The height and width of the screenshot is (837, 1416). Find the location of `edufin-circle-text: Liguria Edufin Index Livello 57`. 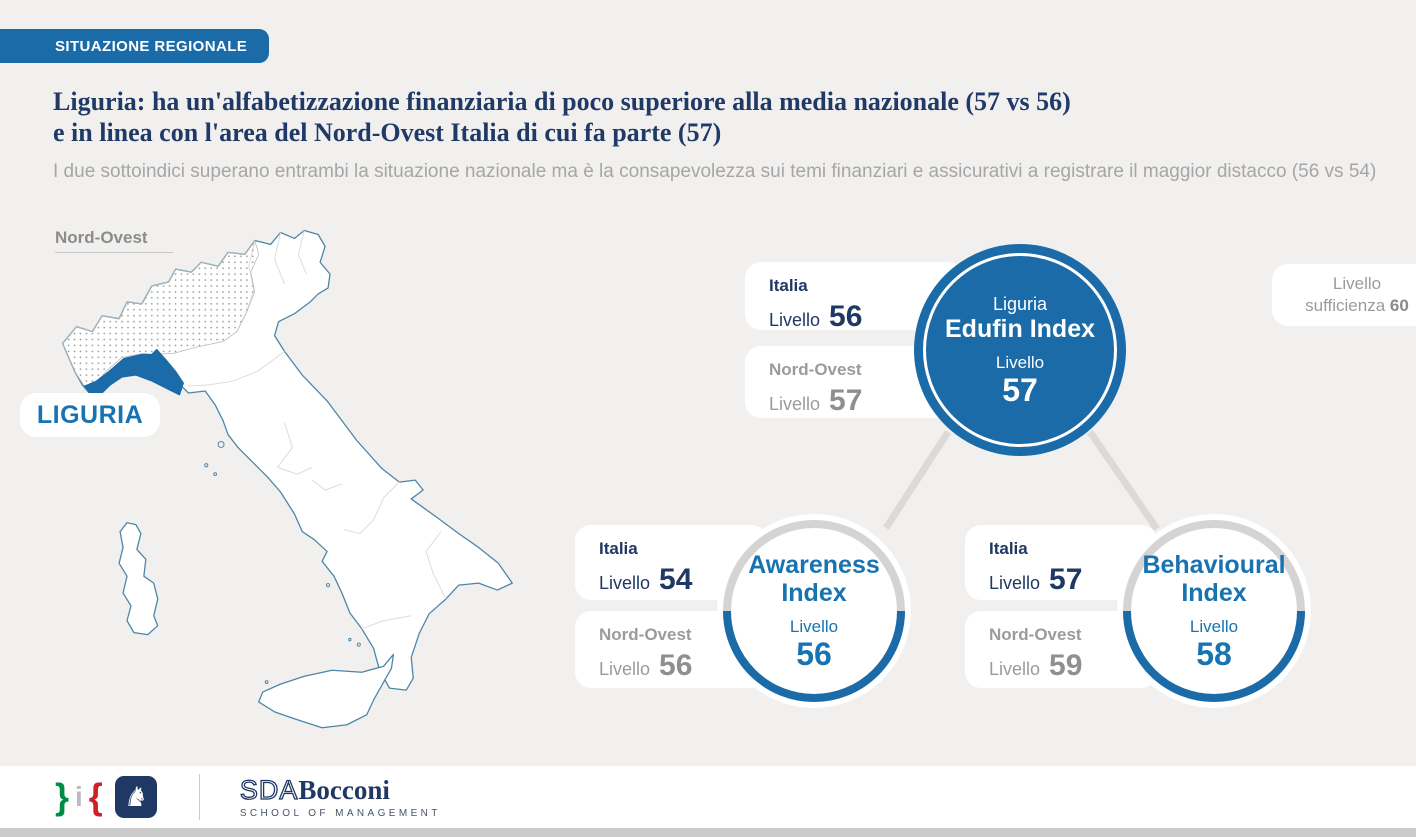

edufin-circle-text: Liguria Edufin Index Livello 57 is located at coordinates (1020, 350).